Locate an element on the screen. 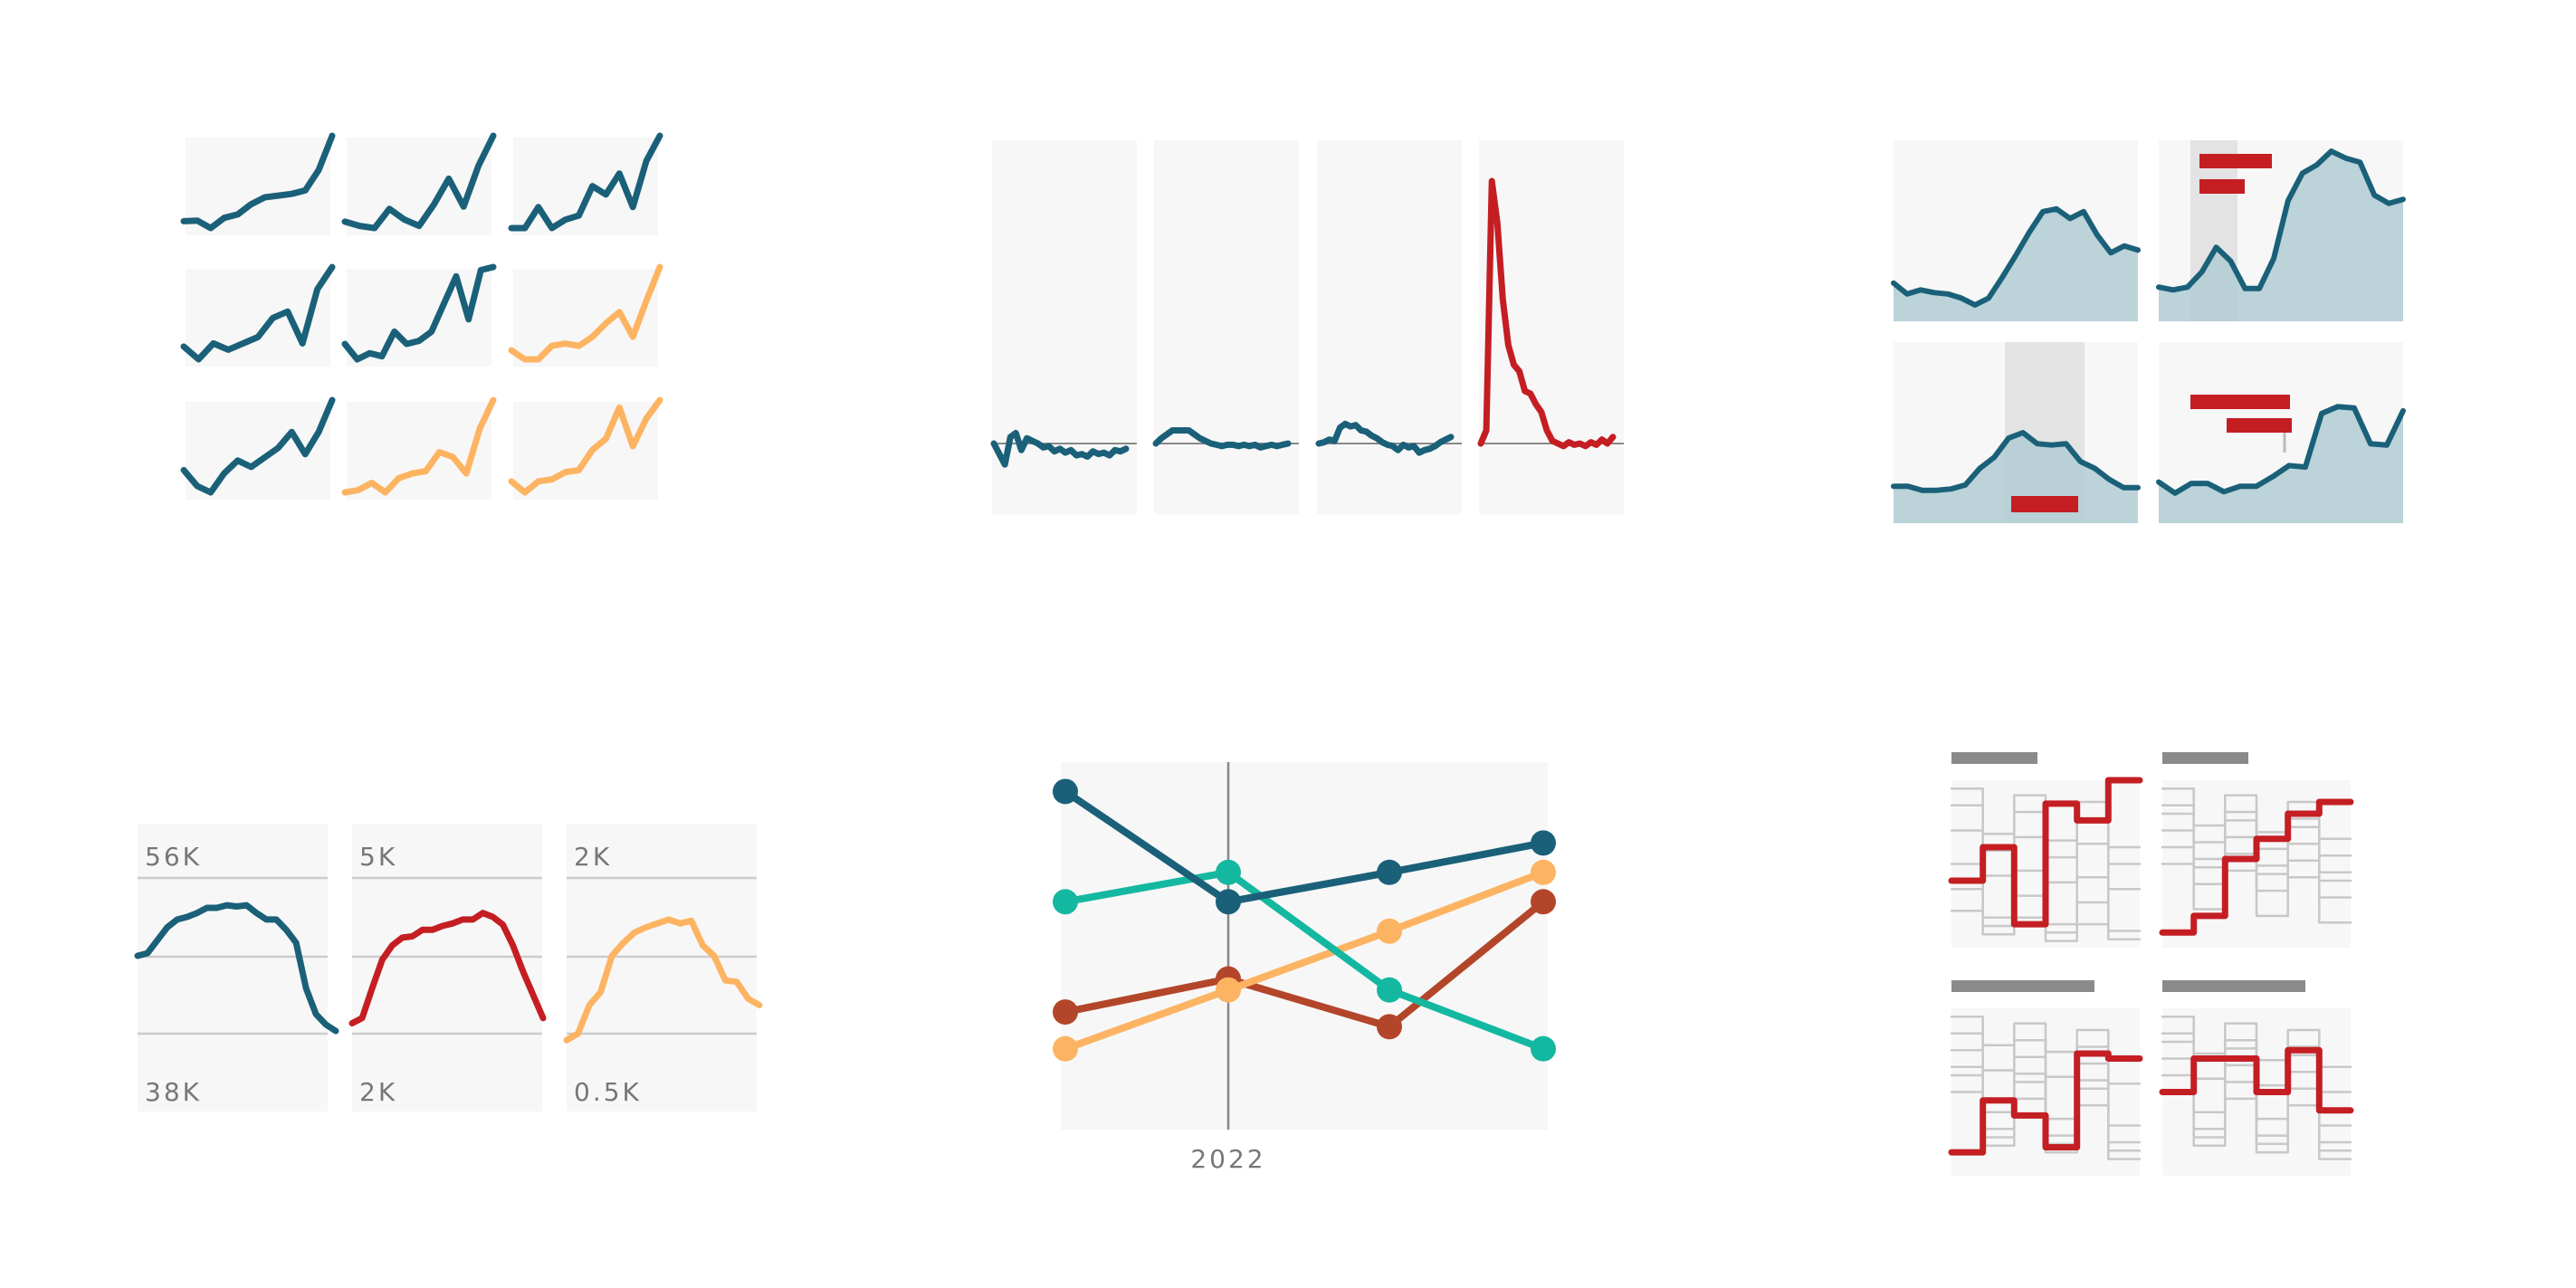 This screenshot has width=2576, height=1288. y-axis-bottom-label: 2K is located at coordinates (378, 1092).